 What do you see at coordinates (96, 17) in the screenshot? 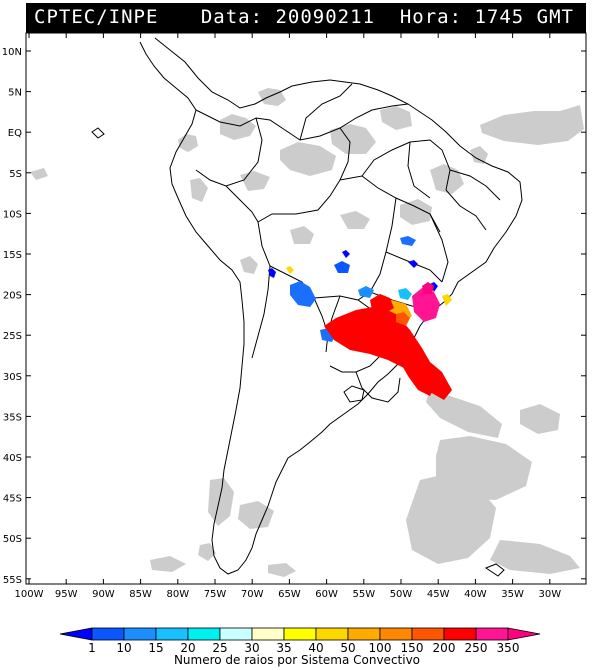
I see `header-source: CPTEC/INPE` at bounding box center [96, 17].